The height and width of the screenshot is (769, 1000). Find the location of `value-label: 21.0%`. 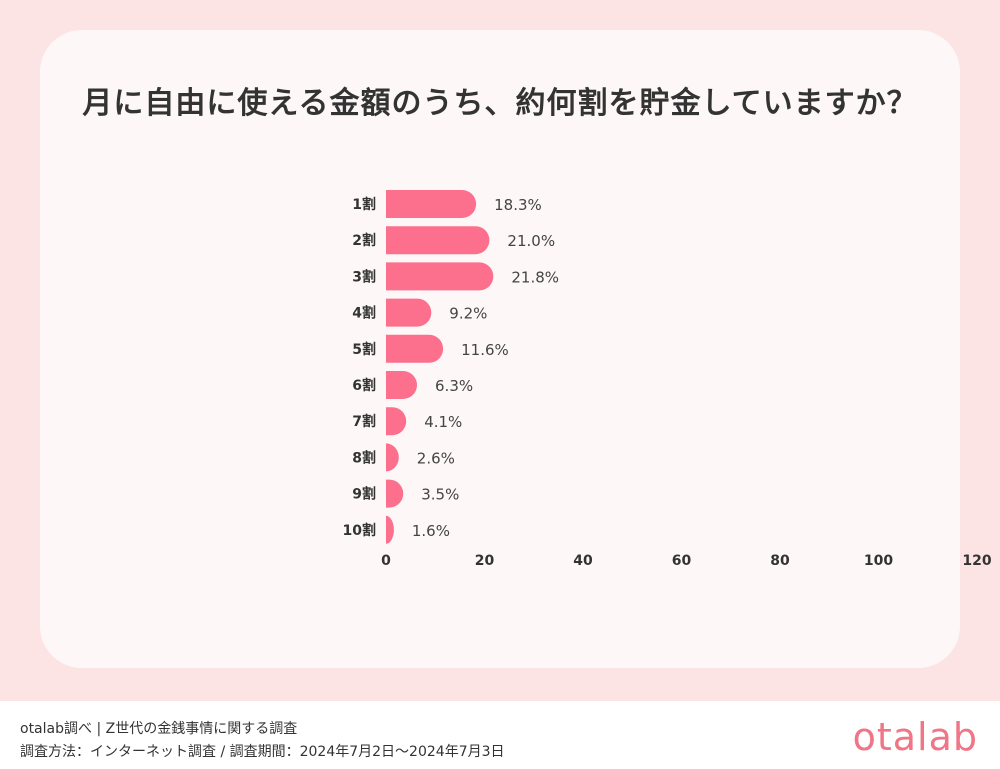

value-label: 21.0% is located at coordinates (531, 241).